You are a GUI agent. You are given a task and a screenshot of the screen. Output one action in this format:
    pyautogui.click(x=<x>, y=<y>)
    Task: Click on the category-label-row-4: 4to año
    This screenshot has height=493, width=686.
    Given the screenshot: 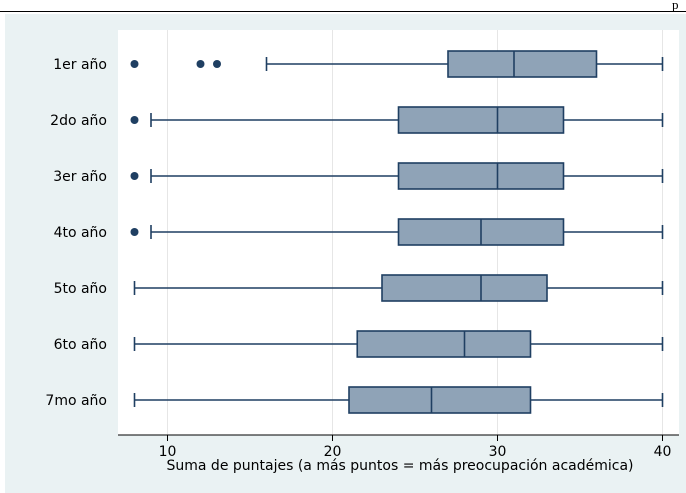 What is the action you would take?
    pyautogui.click(x=80, y=233)
    